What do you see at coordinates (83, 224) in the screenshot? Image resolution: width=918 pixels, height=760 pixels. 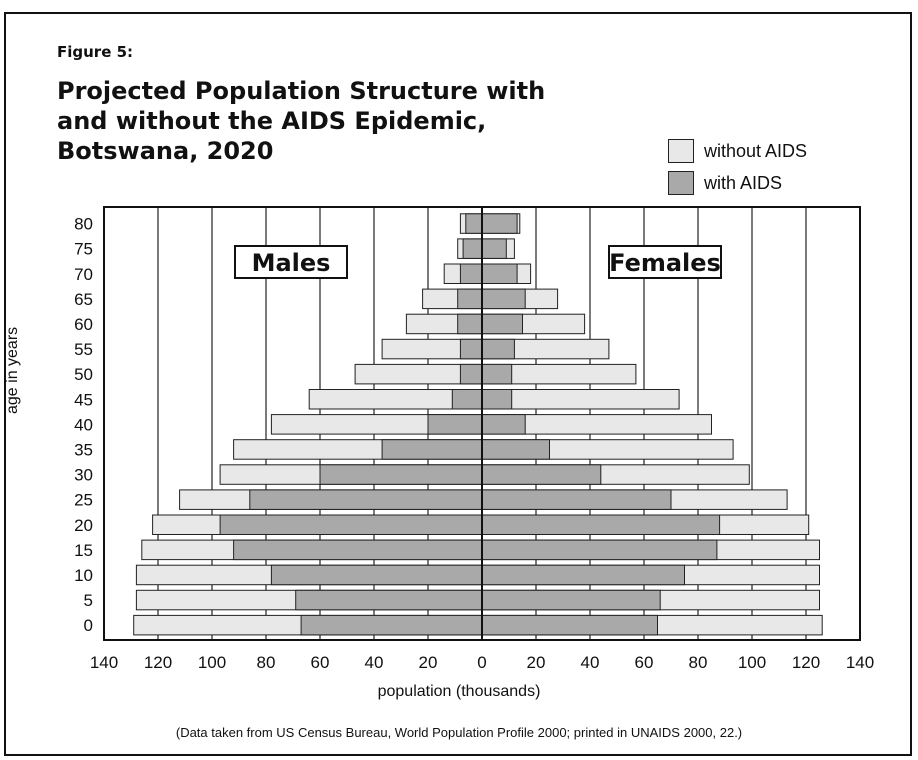 I see `y-tick-label: 80` at bounding box center [83, 224].